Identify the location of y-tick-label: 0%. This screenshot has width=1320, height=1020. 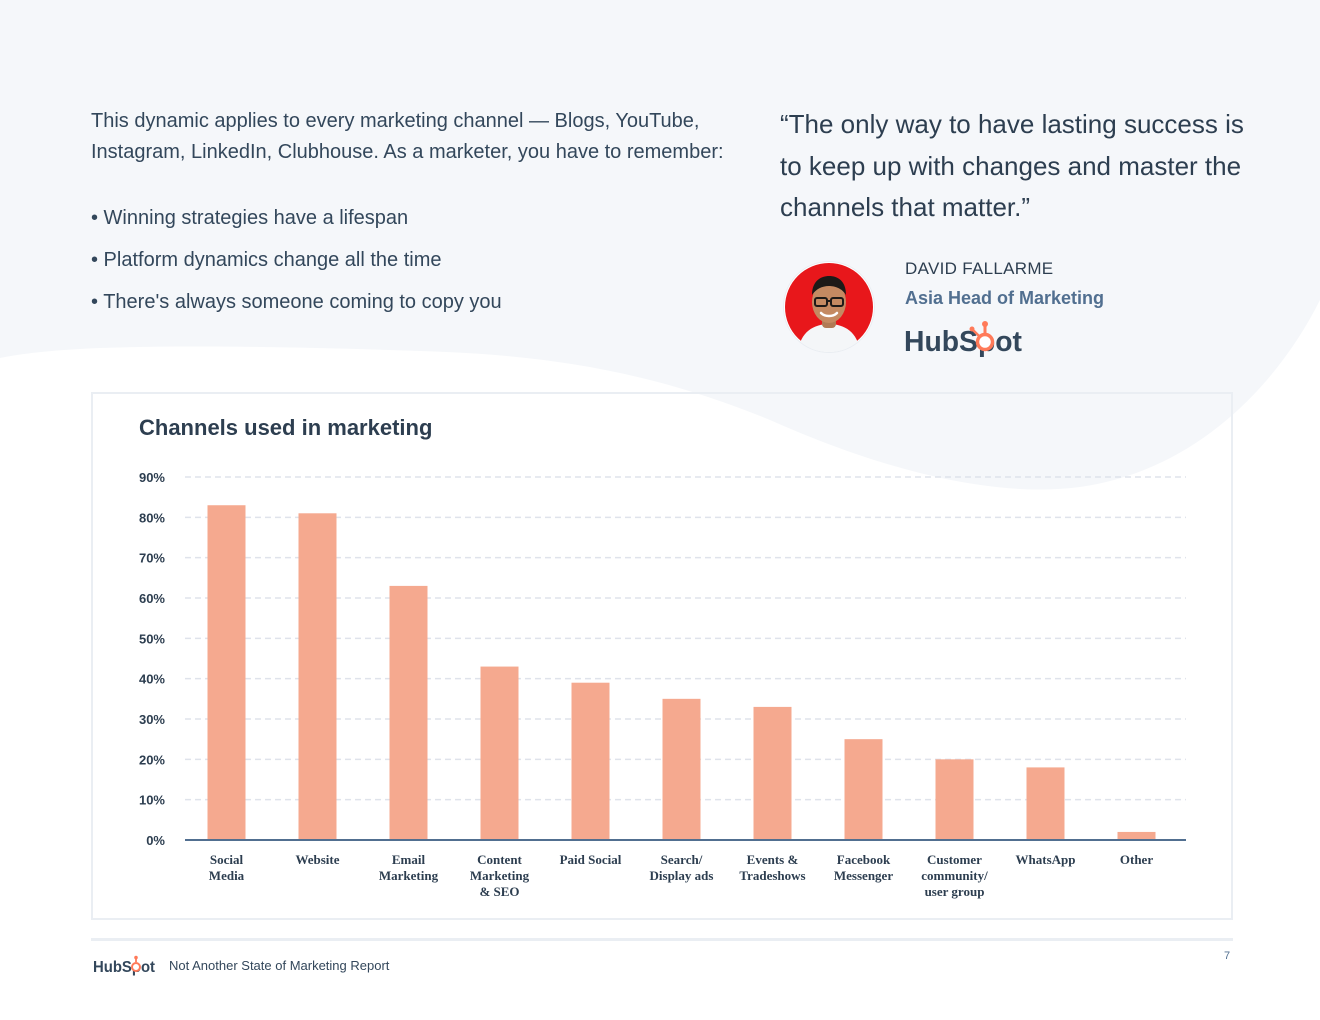
(155, 840).